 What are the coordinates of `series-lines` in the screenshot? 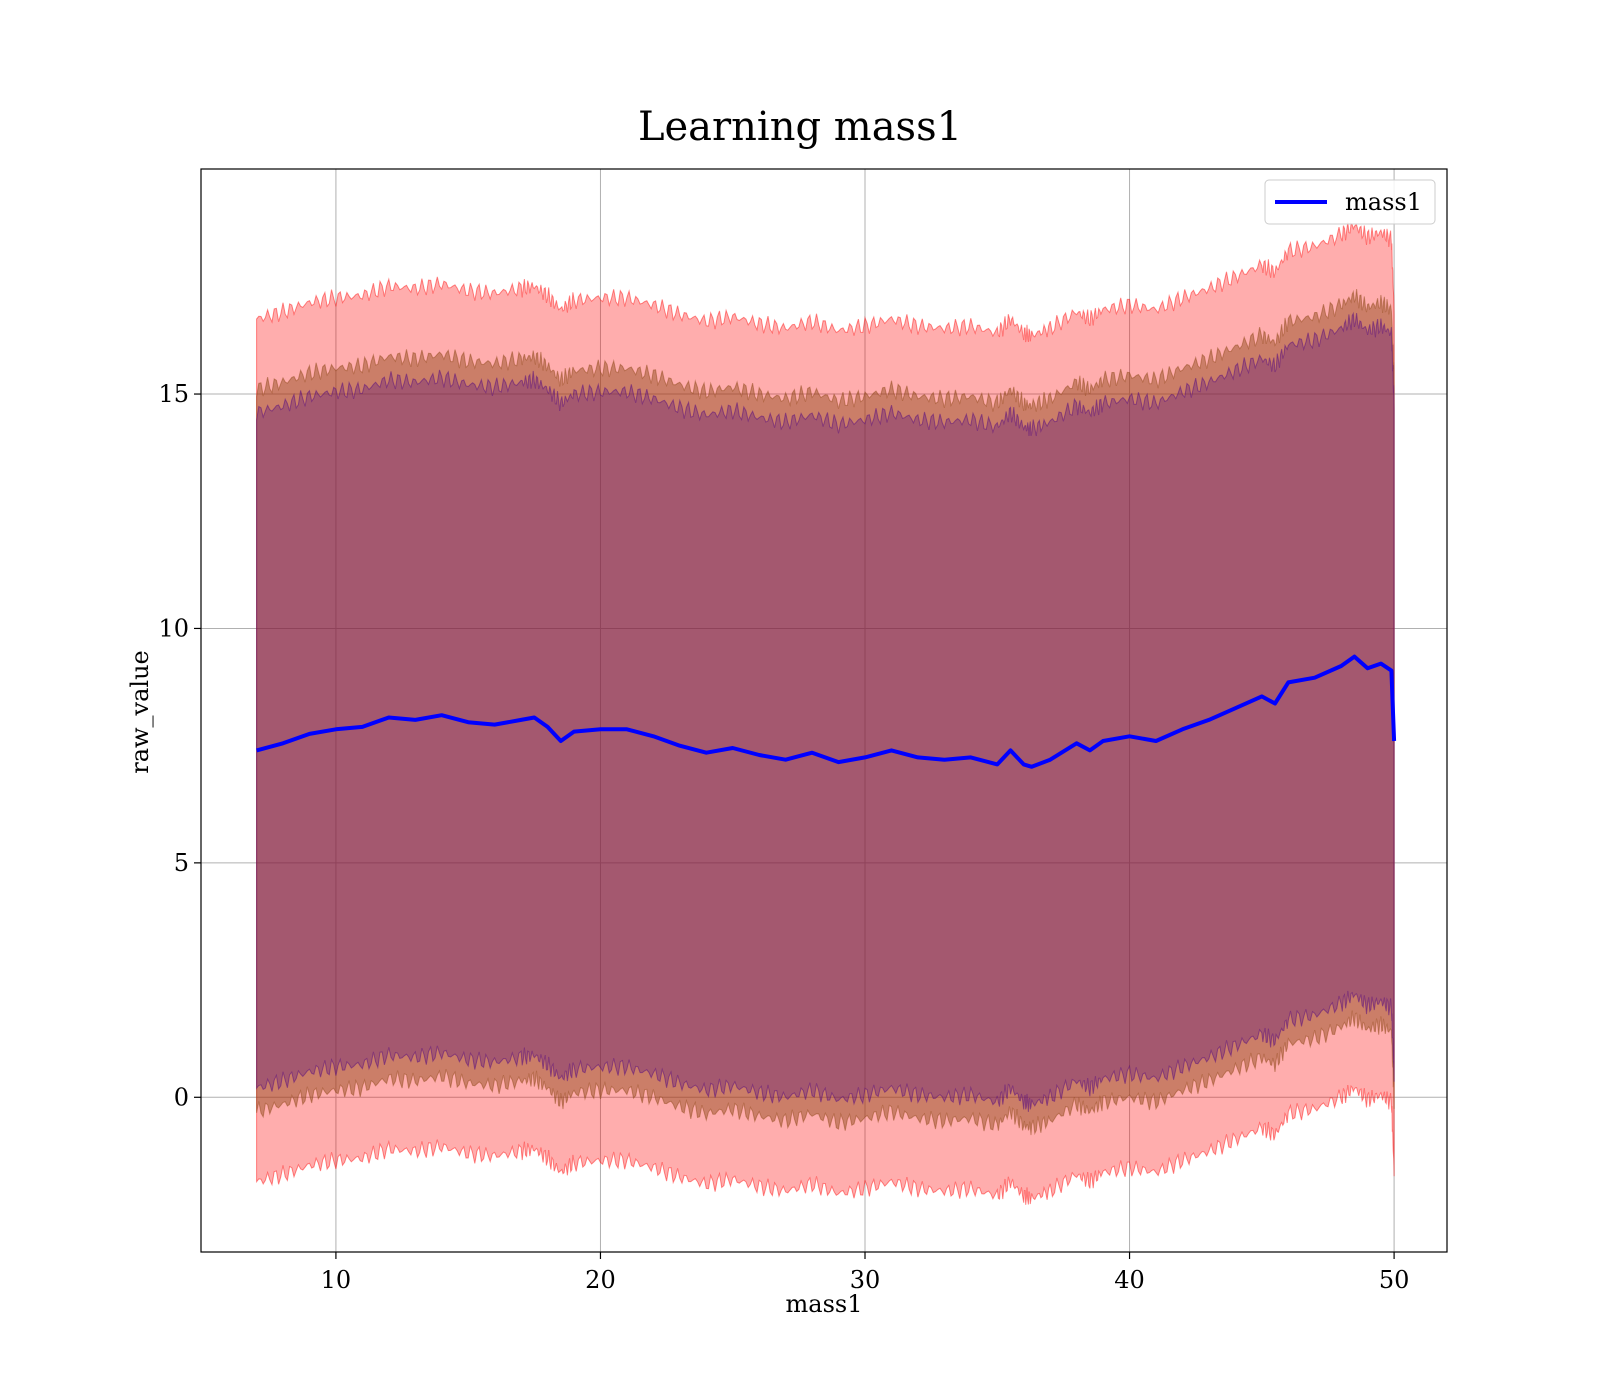 It's located at (826, 711).